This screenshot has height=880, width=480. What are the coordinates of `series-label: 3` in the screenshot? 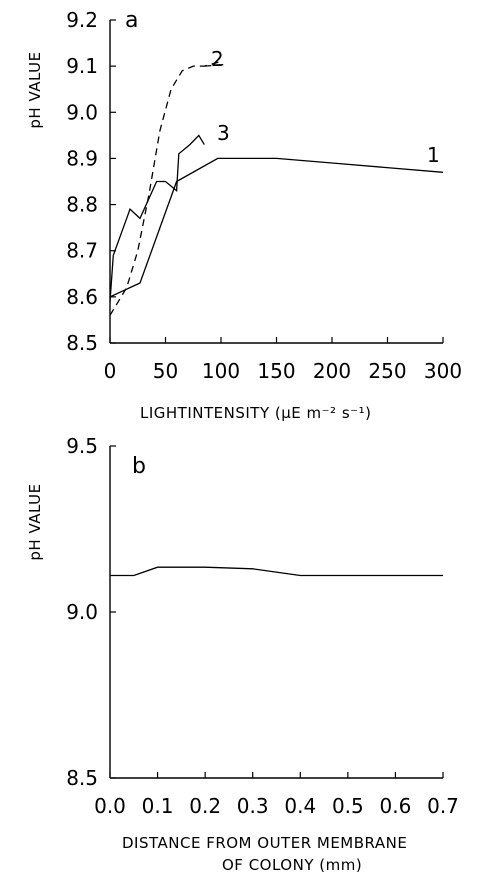 It's located at (223, 133).